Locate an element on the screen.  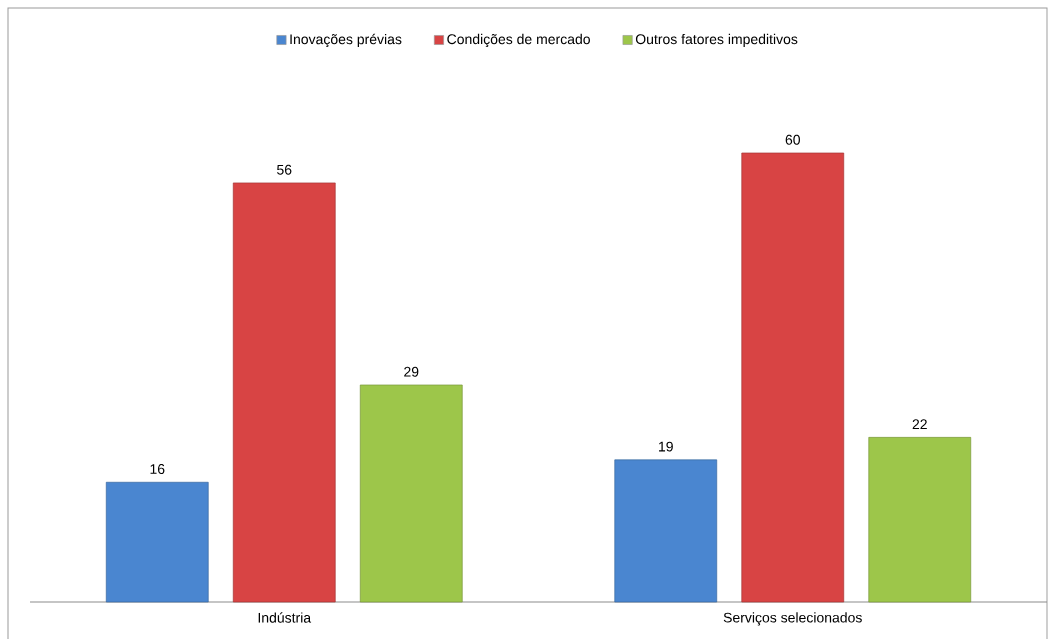
data-label: 16 is located at coordinates (157, 469).